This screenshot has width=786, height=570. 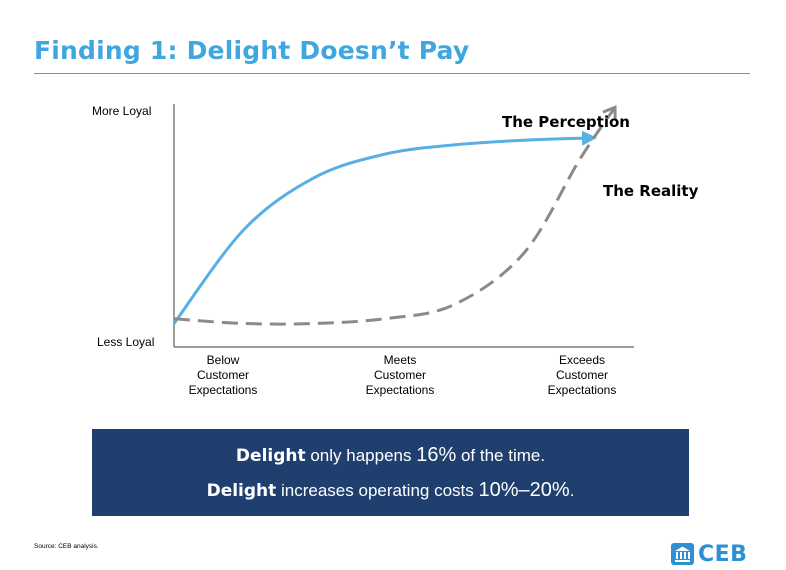 I want to click on banner-text: increases operating costs, so click(x=377, y=490).